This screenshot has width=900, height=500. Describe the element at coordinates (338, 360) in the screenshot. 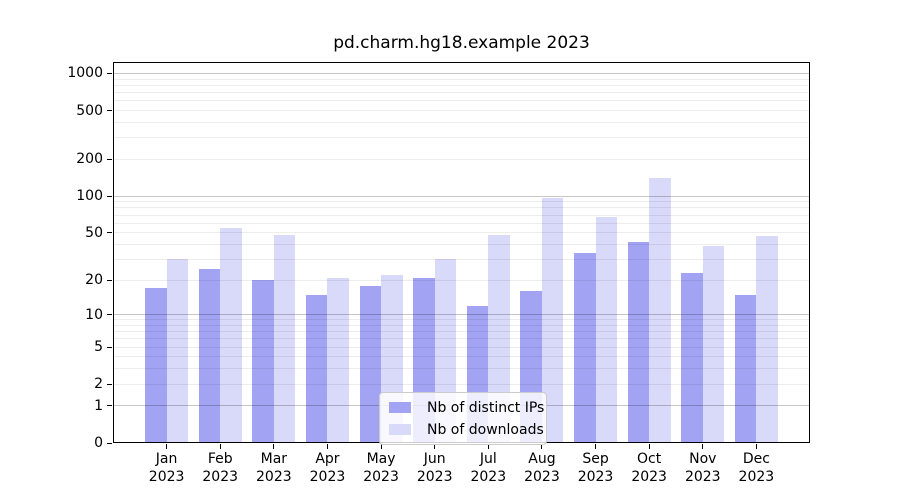

I see `bar-nb-of-downloads-apr` at that location.